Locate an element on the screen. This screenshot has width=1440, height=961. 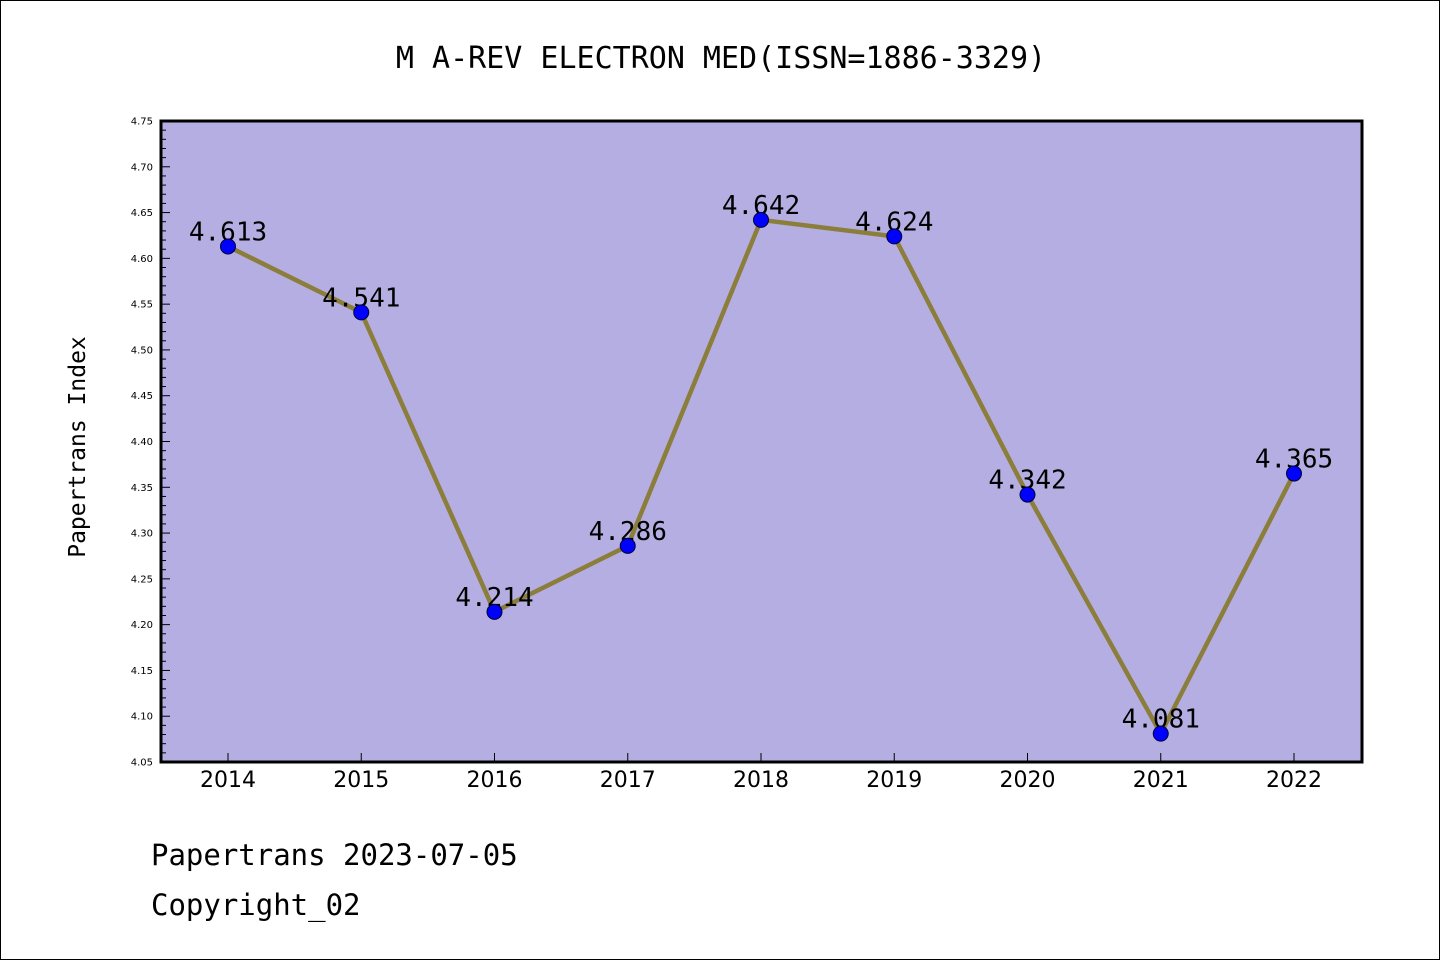
y-tick-label: 4.40 is located at coordinates (142, 442).